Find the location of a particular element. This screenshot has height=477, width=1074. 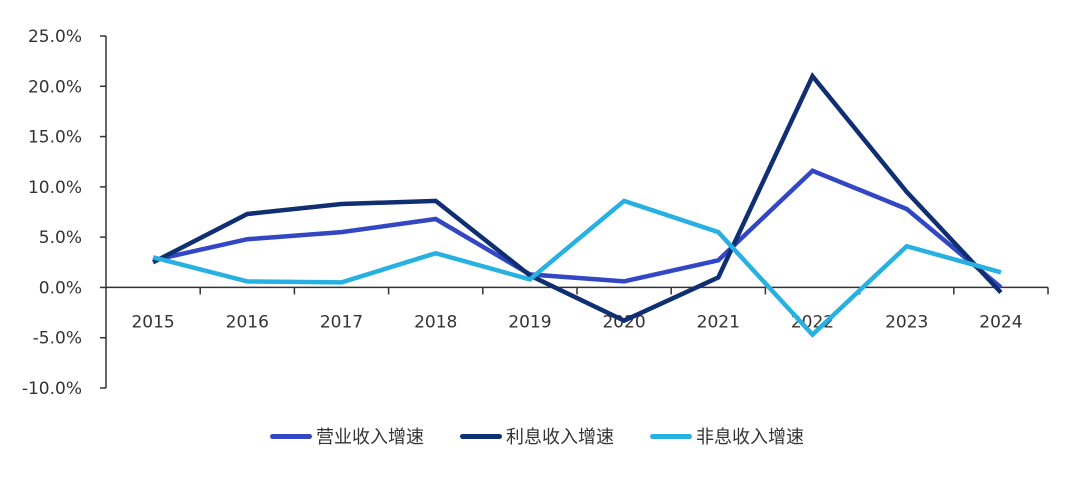

legend-item-non-interest-income: 非息收入增速 is located at coordinates (727, 436).